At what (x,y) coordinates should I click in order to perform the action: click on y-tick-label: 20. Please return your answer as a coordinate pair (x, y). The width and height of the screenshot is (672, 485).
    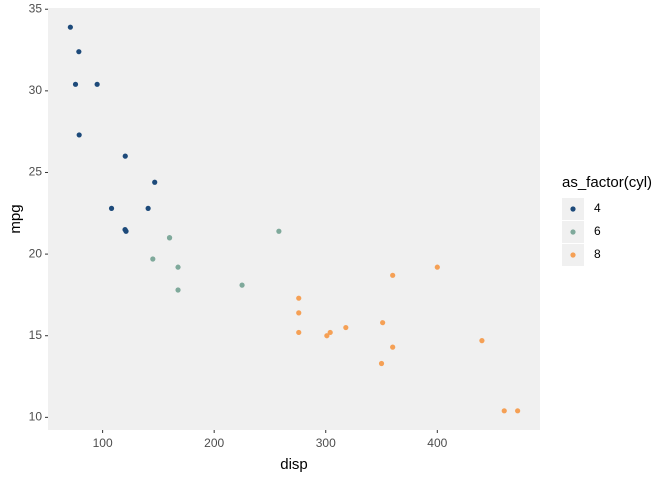
    Looking at the image, I should click on (36, 253).